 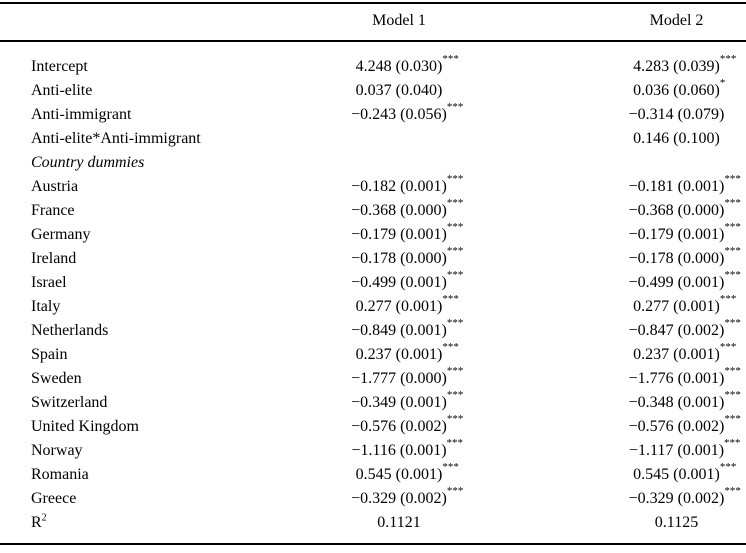 What do you see at coordinates (127, 67) in the screenshot?
I see `variable-label-cell: Intercept` at bounding box center [127, 67].